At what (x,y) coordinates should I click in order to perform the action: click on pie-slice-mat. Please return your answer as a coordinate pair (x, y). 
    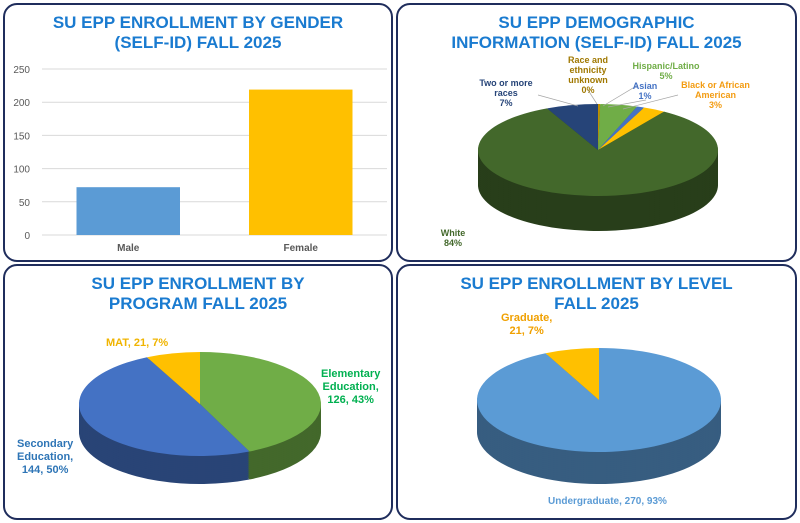
    Looking at the image, I should click on (173, 378).